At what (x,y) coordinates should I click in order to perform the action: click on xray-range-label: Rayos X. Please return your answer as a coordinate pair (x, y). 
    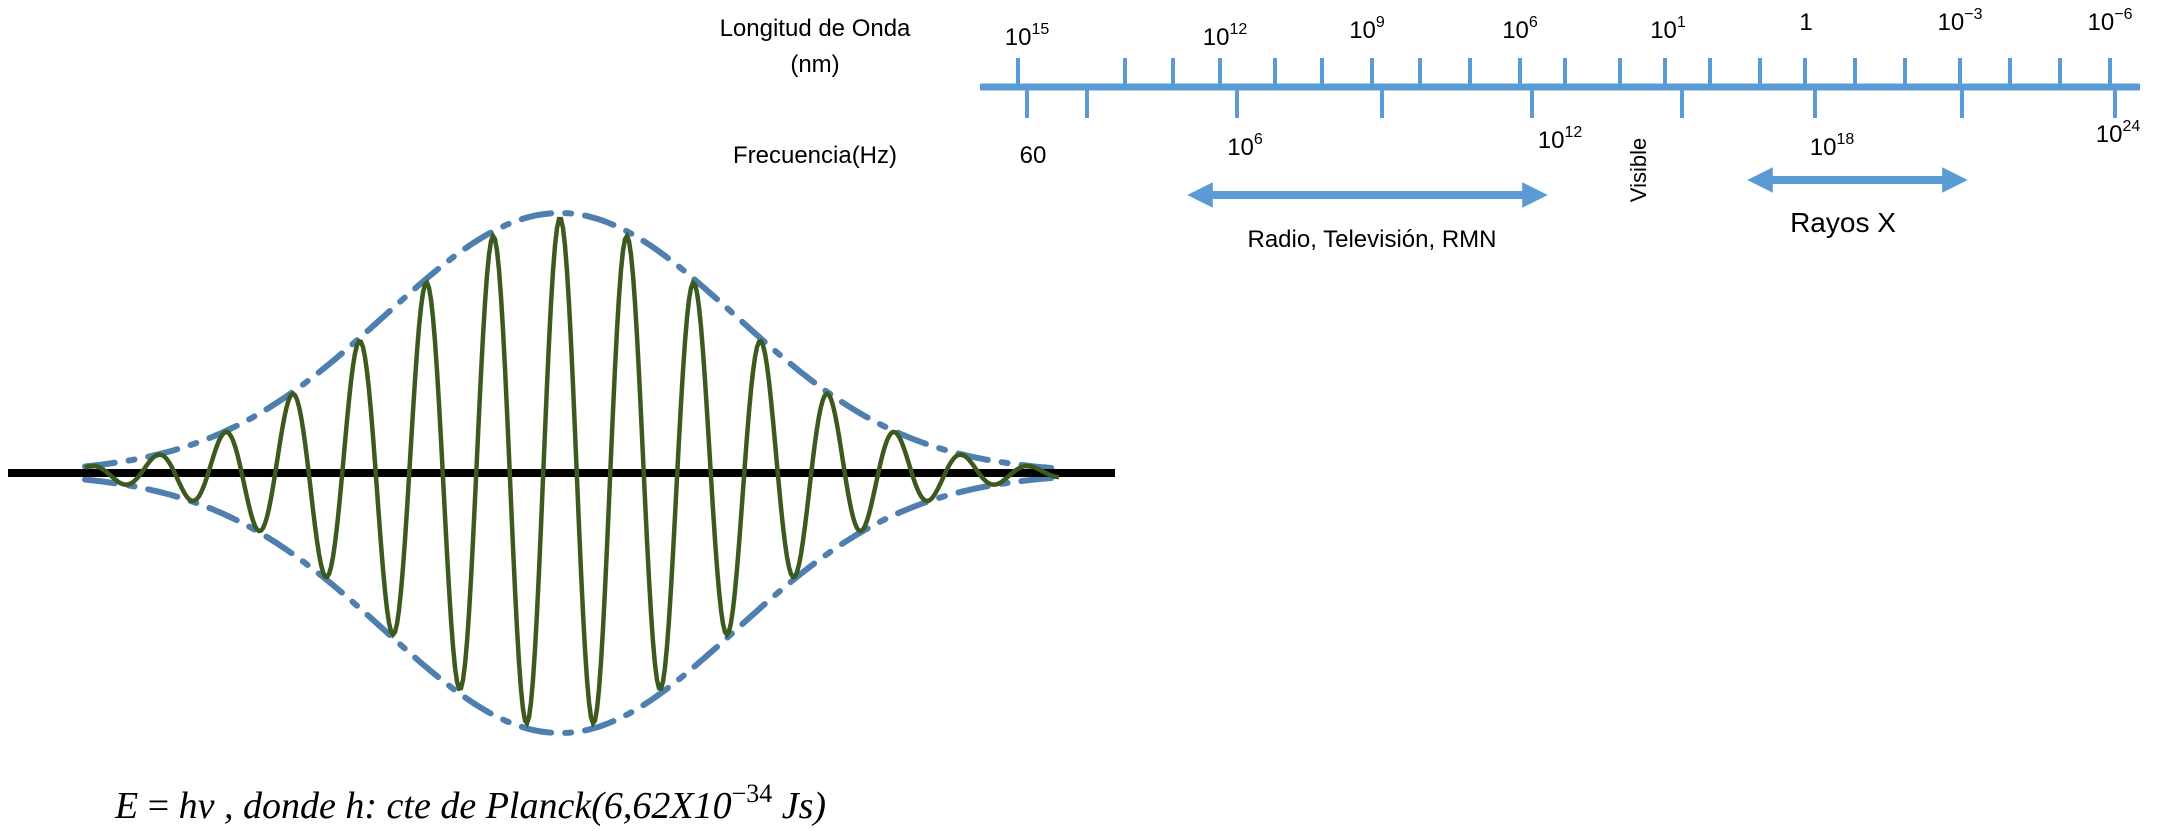
    Looking at the image, I should click on (1843, 222).